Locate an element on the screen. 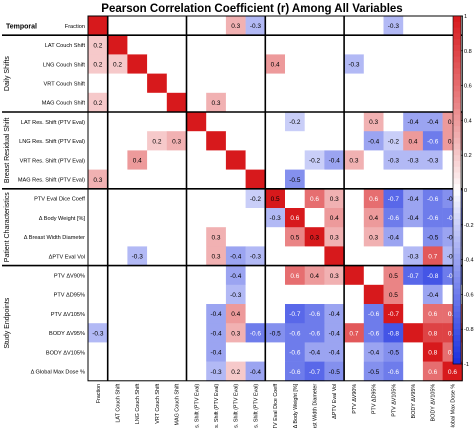 The height and width of the screenshot is (433, 474). column-label: VRT Couch Shift is located at coordinates (158, 403).